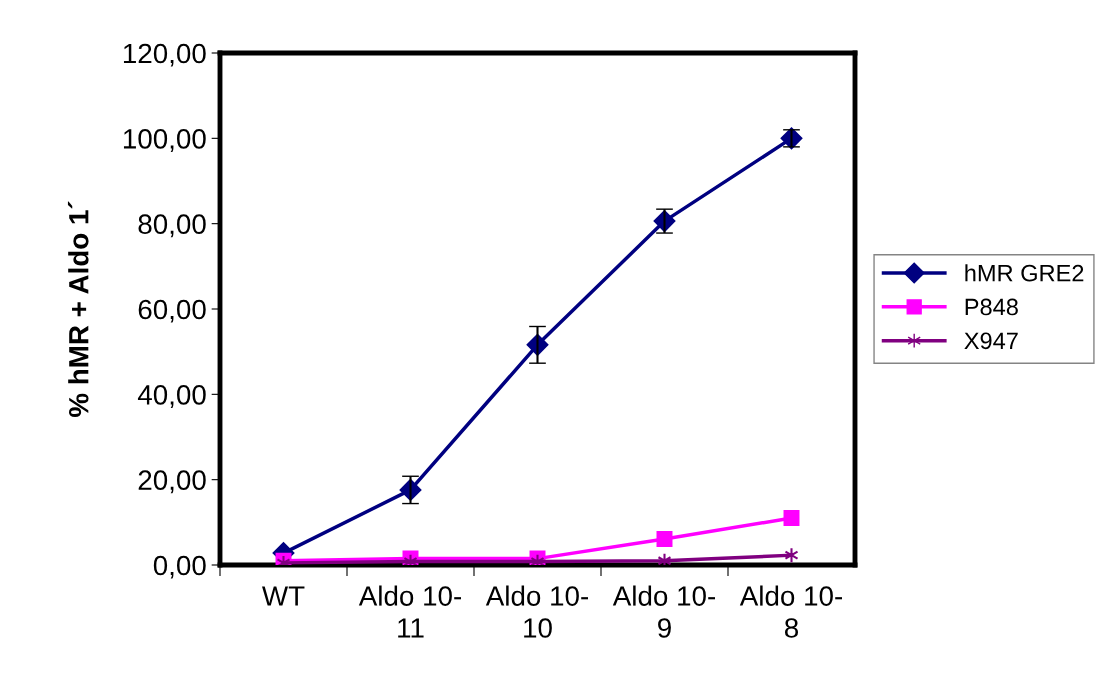 This screenshot has height=683, width=1107. Describe the element at coordinates (409, 611) in the screenshot. I see `x-tick-label: Aldo 10- 11` at that location.